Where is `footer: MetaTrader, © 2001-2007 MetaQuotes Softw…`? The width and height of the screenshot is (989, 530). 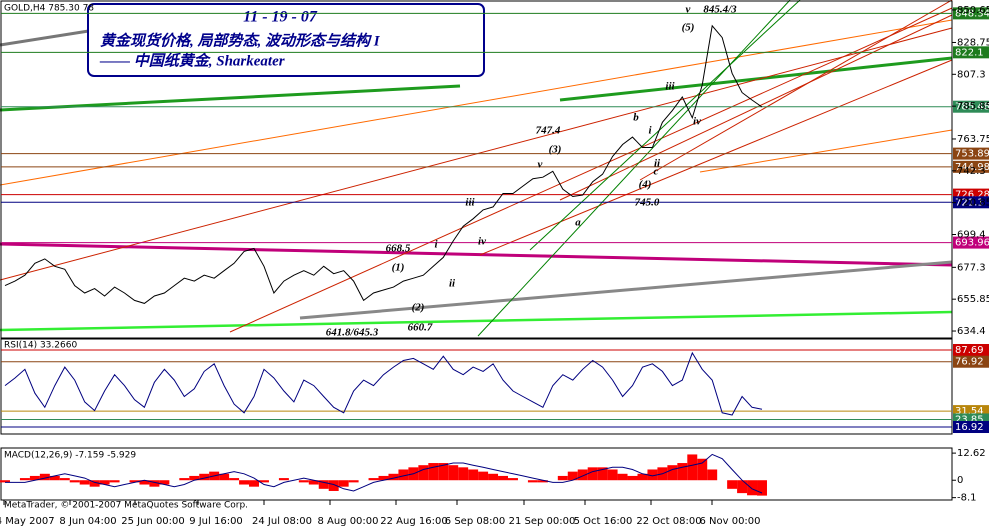 footer: MetaTrader, © 2001-2007 MetaQuotes Softw… is located at coordinates (126, 506).